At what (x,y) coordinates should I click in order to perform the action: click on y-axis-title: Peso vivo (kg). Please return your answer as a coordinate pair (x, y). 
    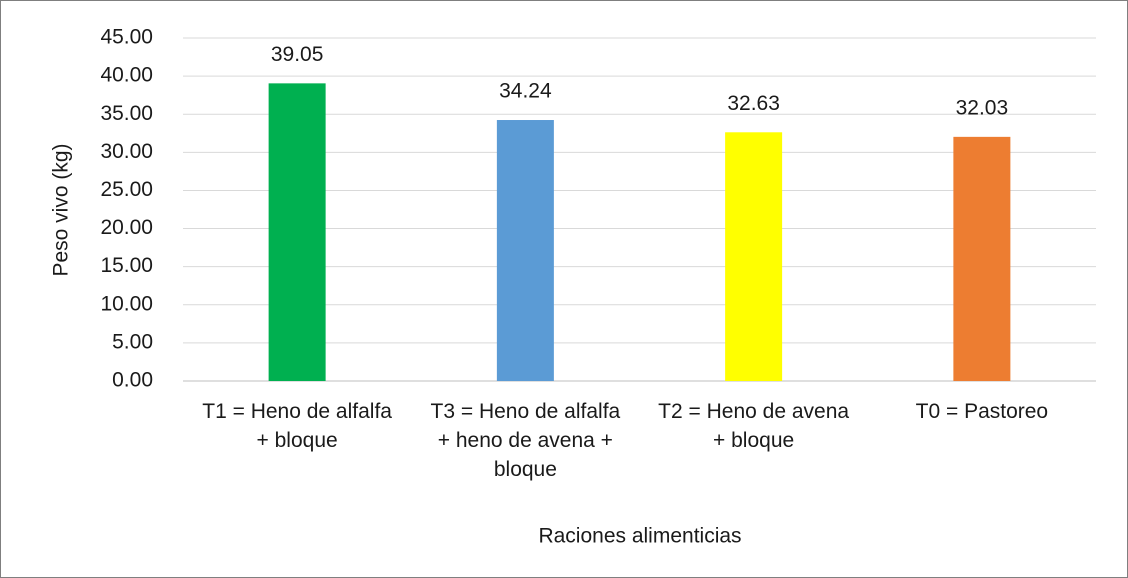
    Looking at the image, I should click on (61, 209).